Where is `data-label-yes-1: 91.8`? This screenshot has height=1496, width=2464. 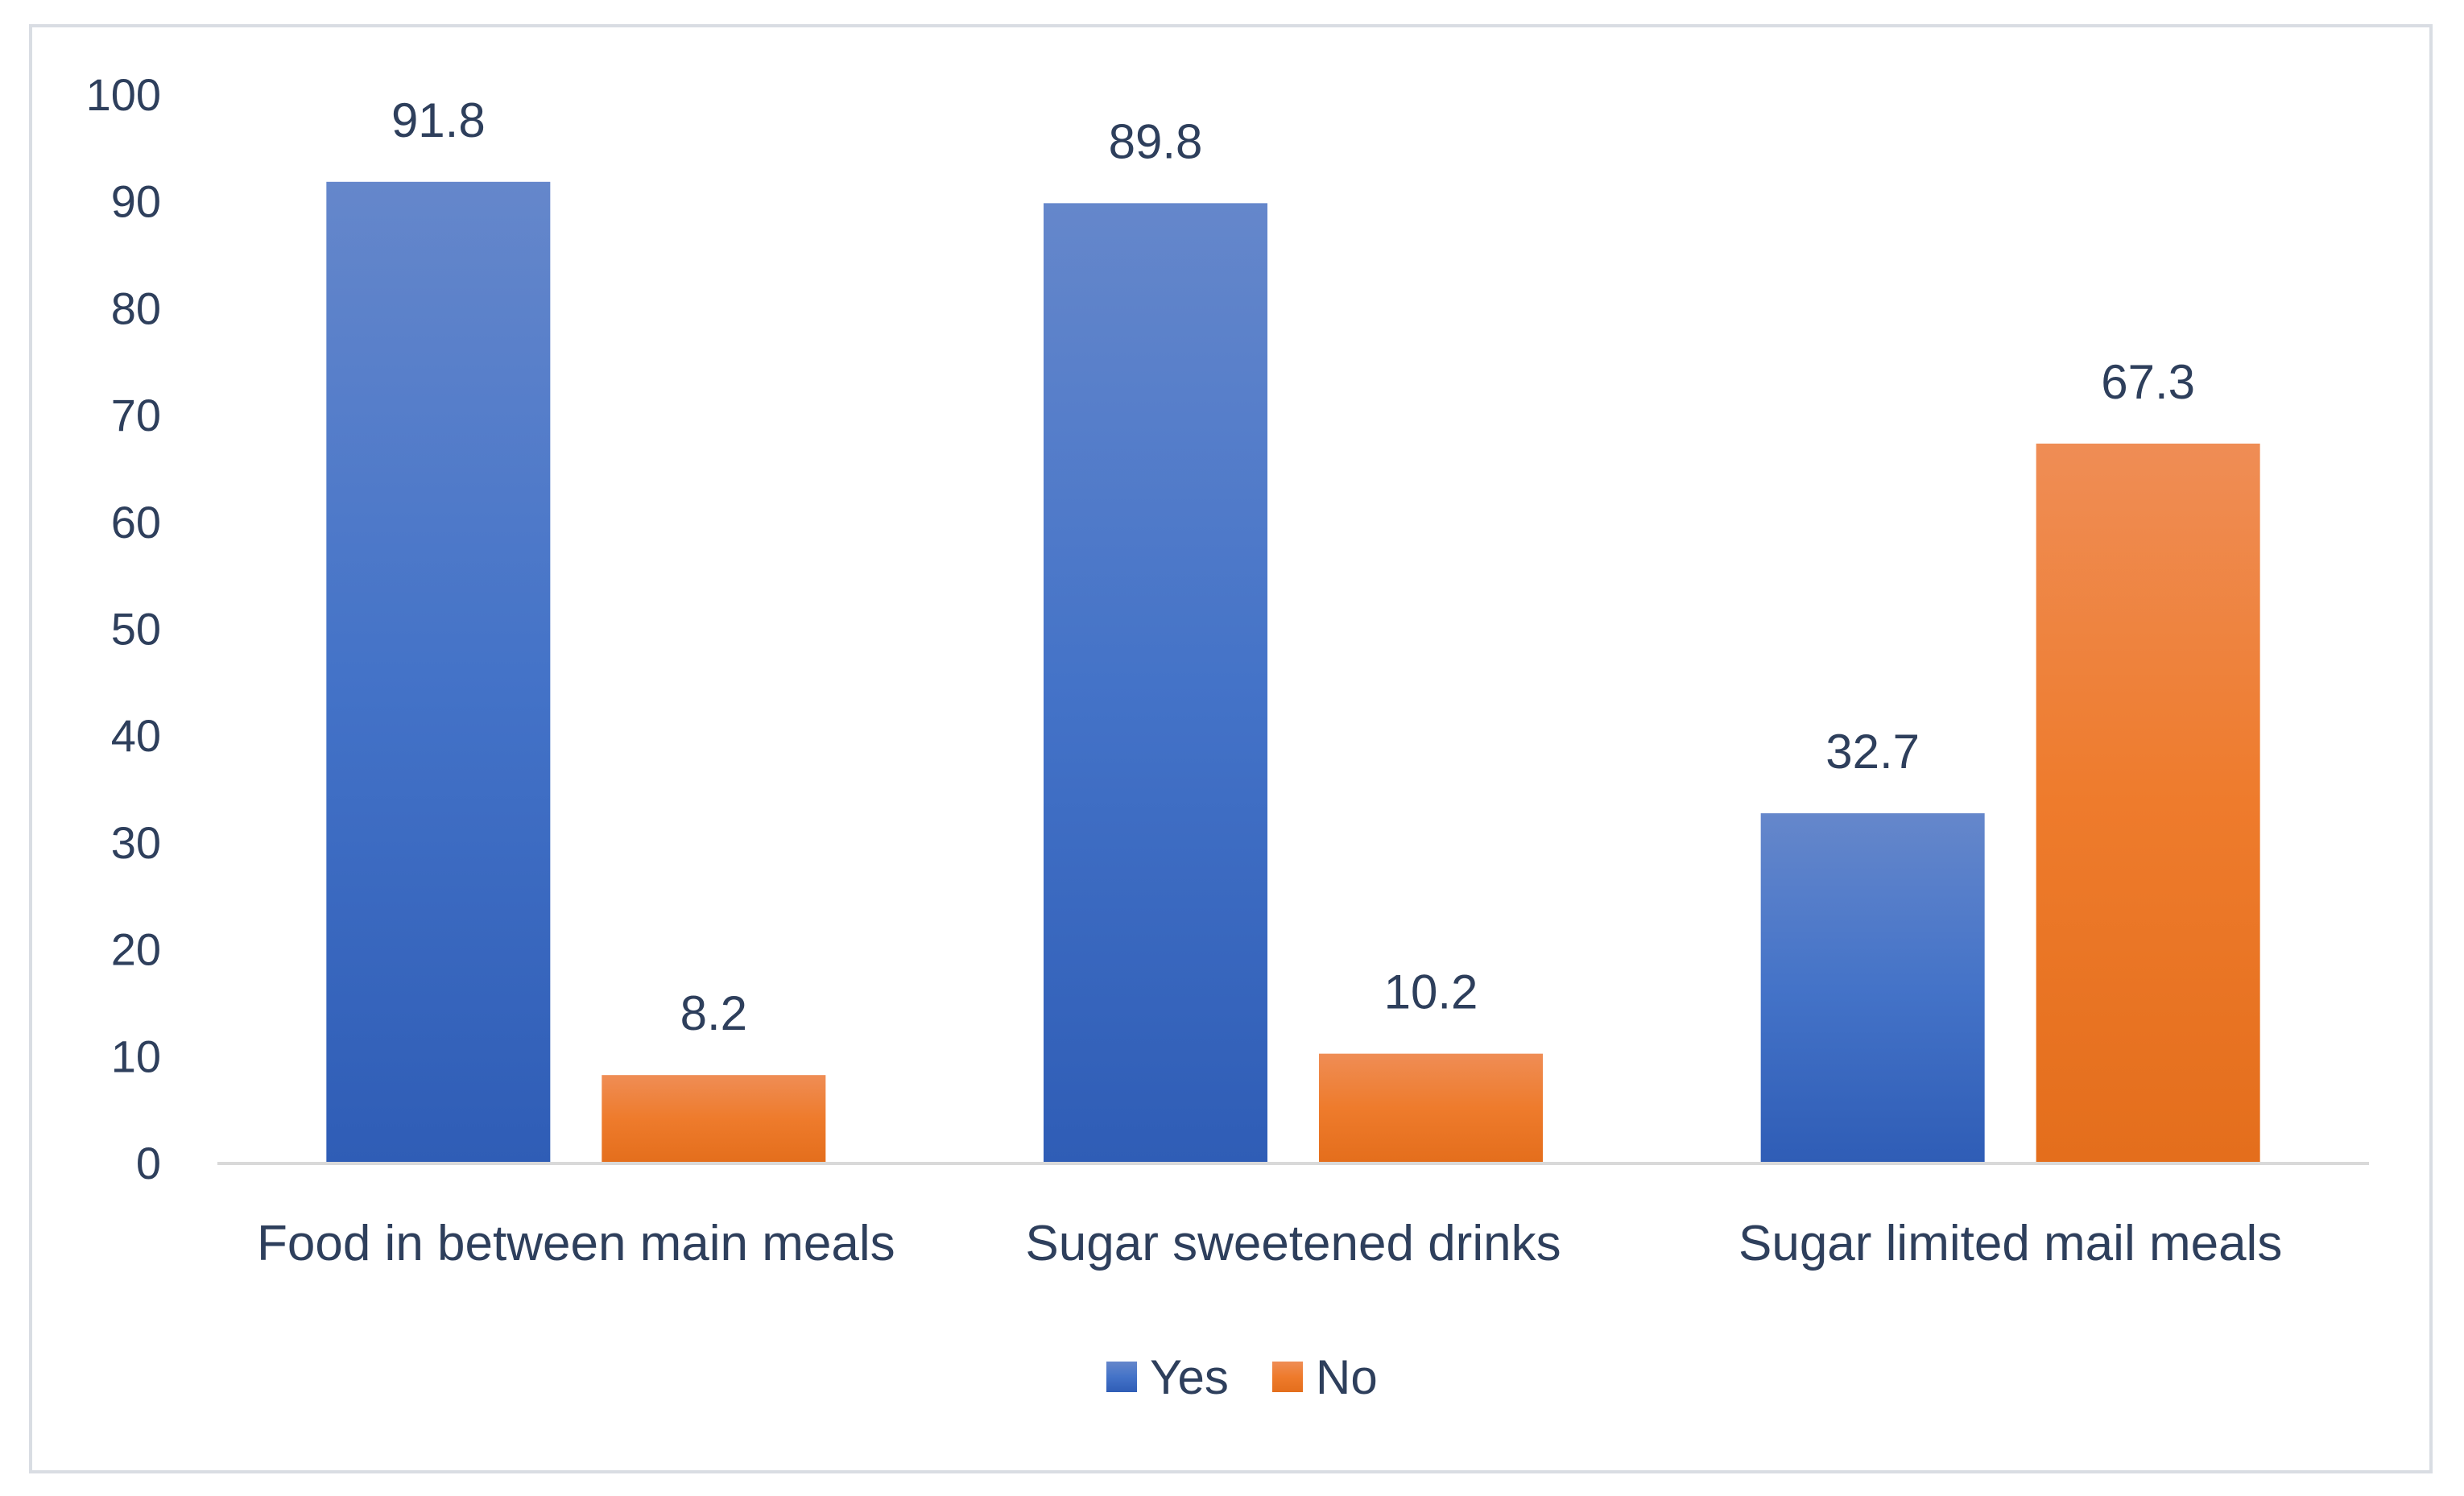
data-label-yes-1: 91.8 is located at coordinates (438, 120).